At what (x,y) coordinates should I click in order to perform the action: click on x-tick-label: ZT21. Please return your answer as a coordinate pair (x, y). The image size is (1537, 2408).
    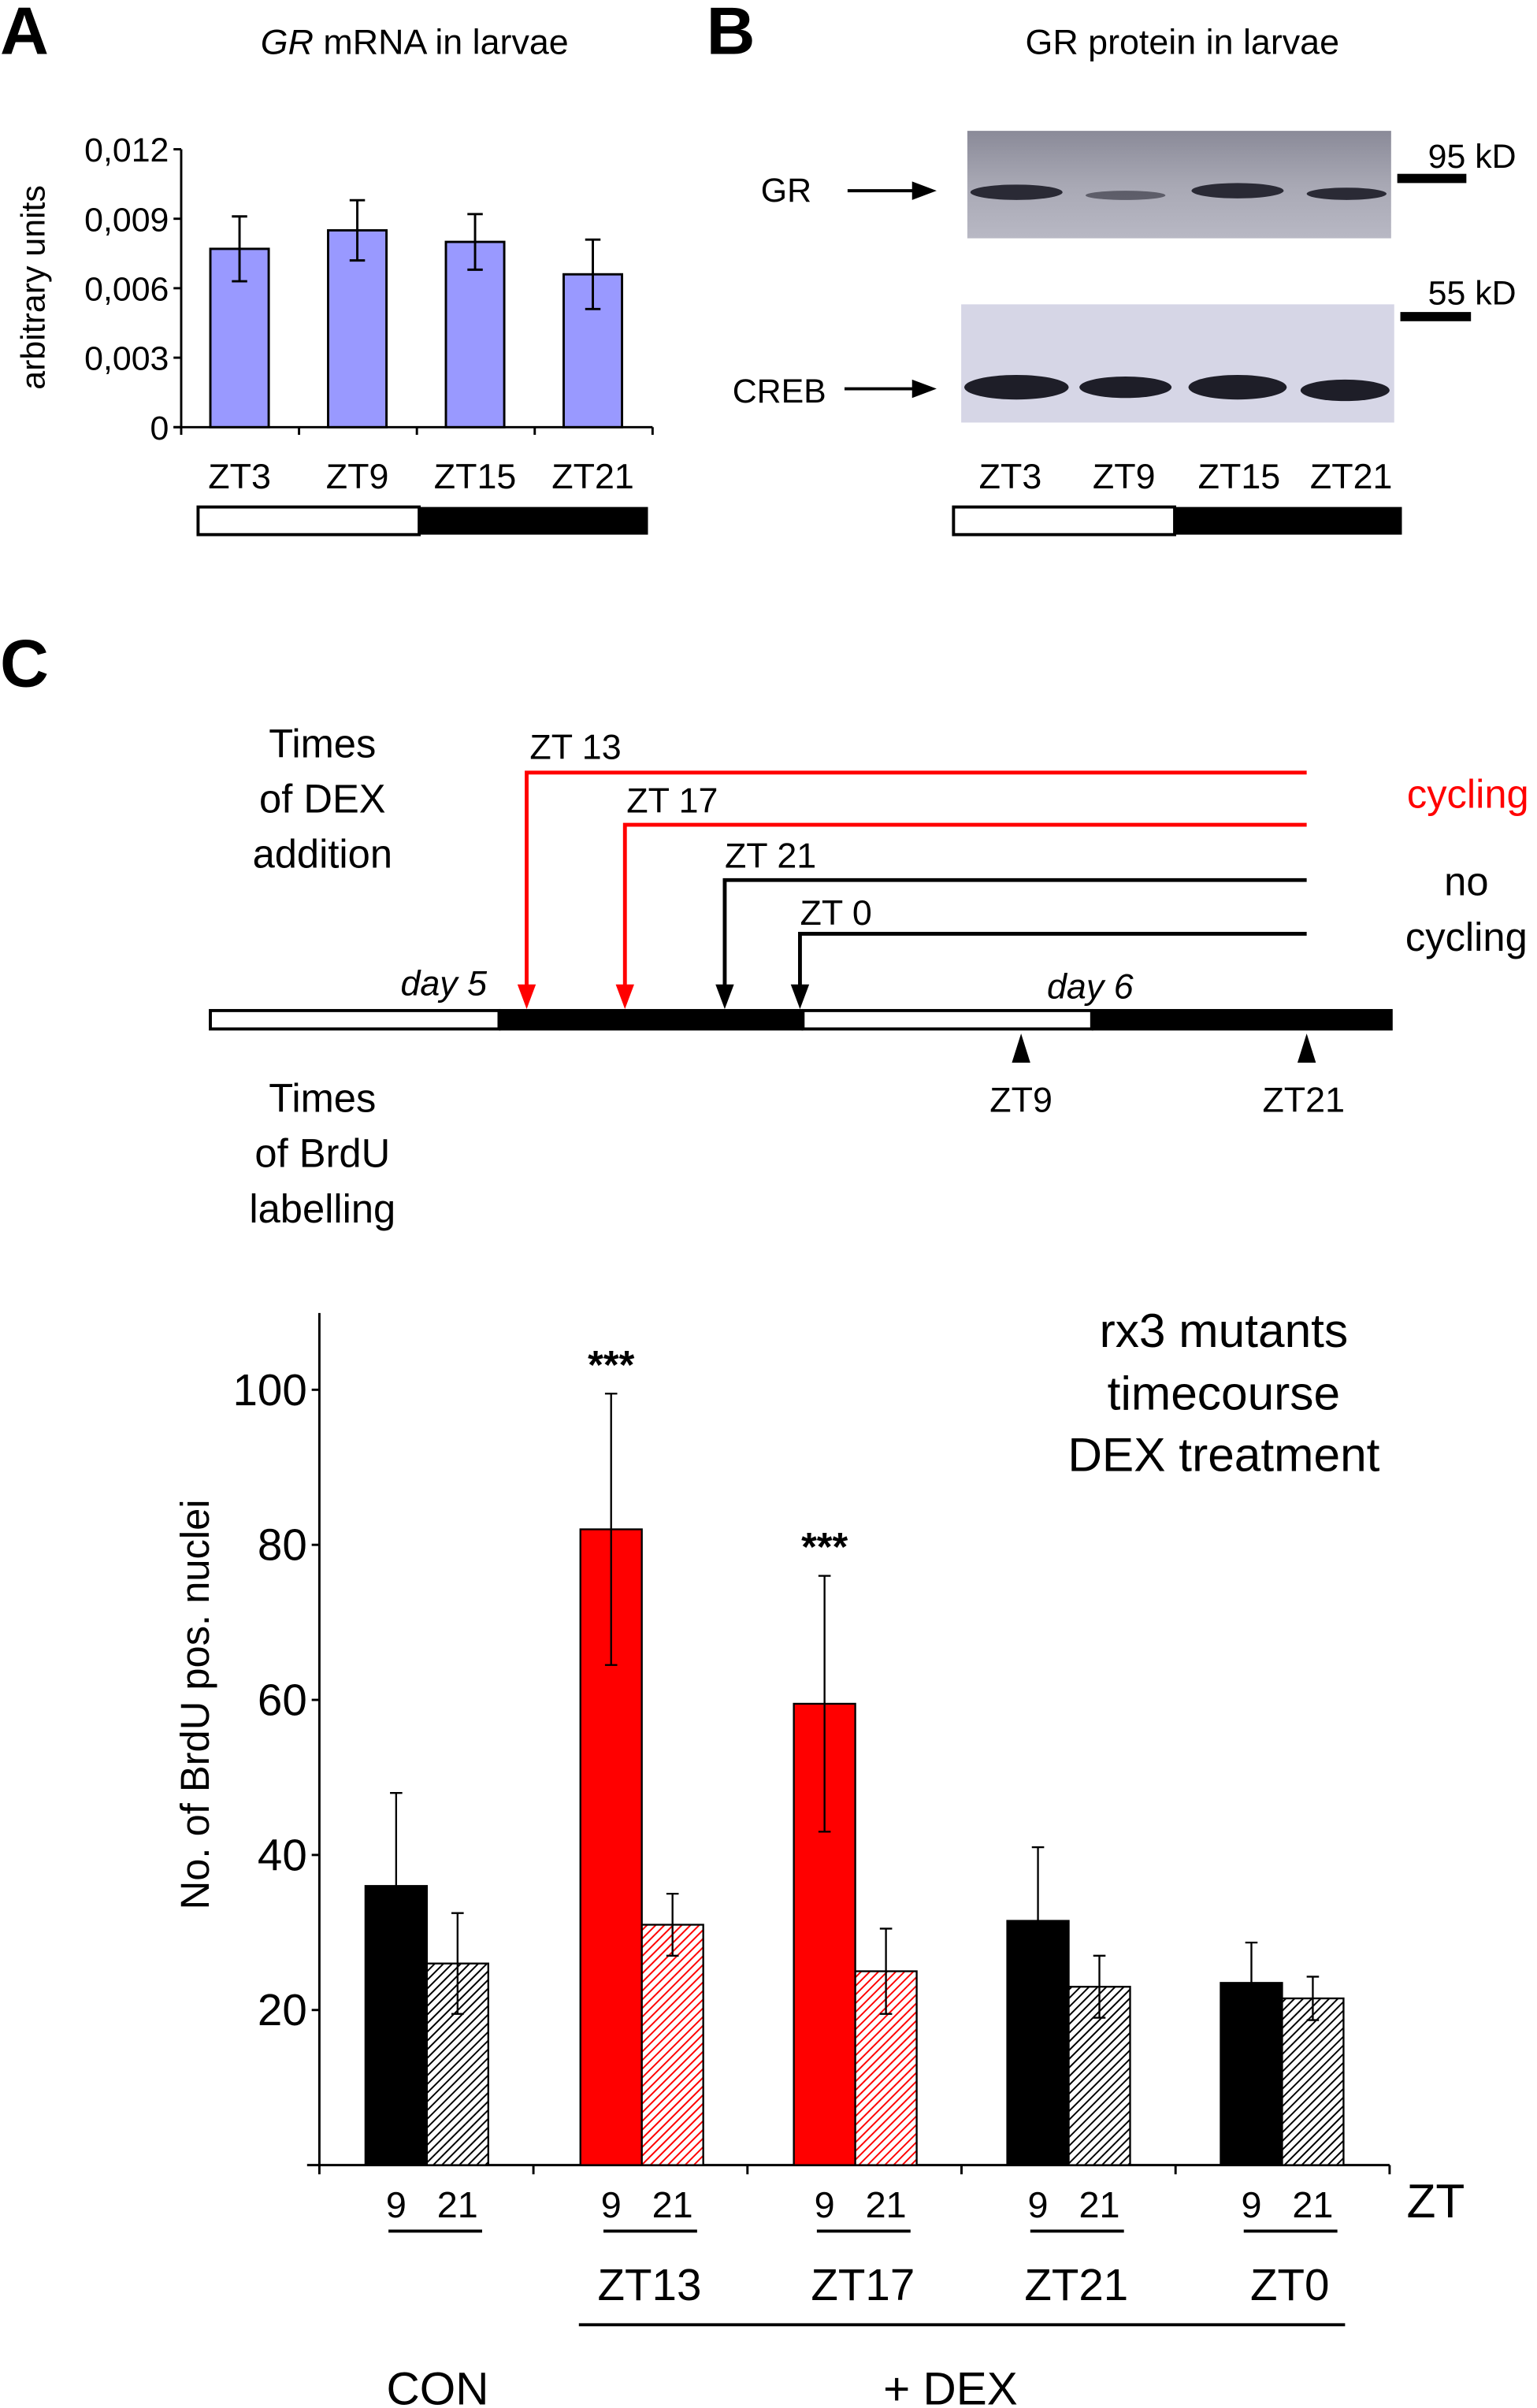
    Looking at the image, I should click on (593, 476).